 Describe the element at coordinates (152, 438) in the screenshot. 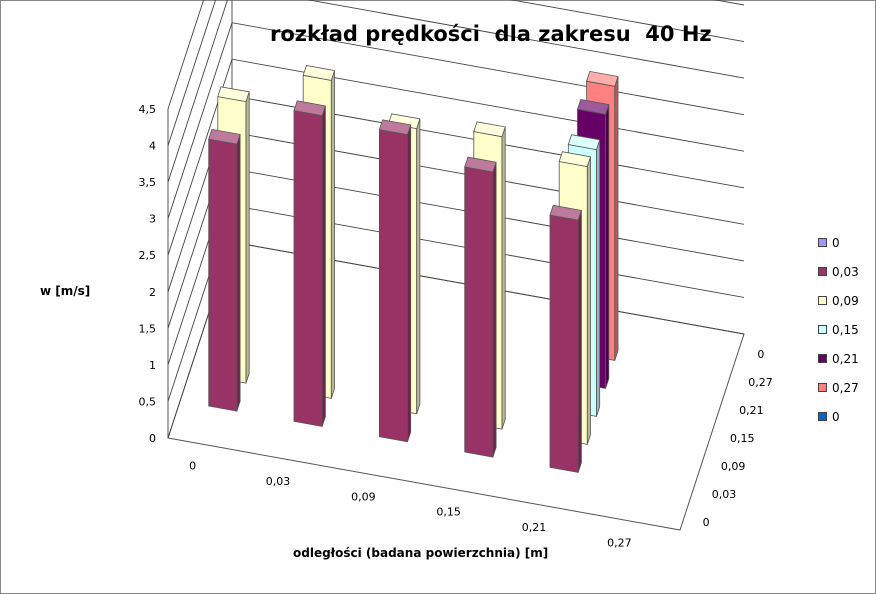

I see `y-tick-label: 0` at that location.